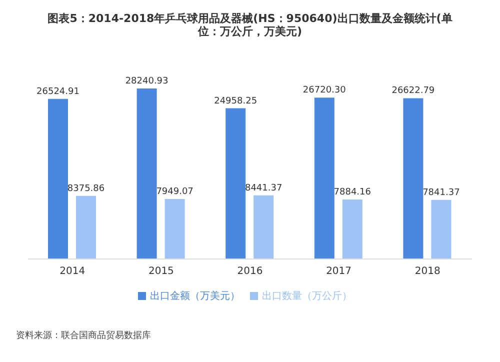  I want to click on data-label: 7884.16, so click(353, 193).